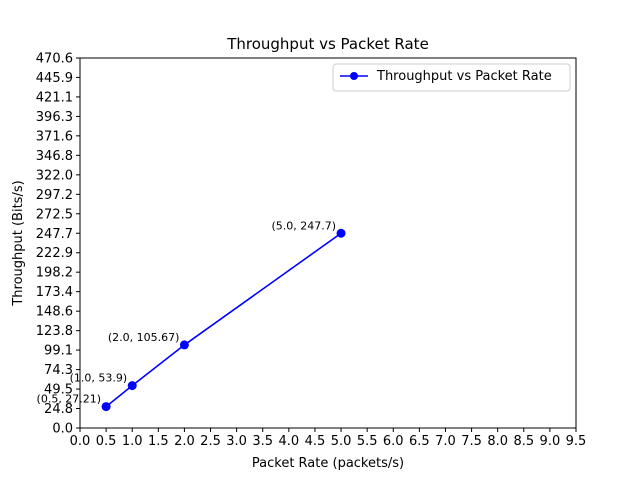  Describe the element at coordinates (328, 463) in the screenshot. I see `x-axis-label: Packet Rate (packets/s)` at that location.